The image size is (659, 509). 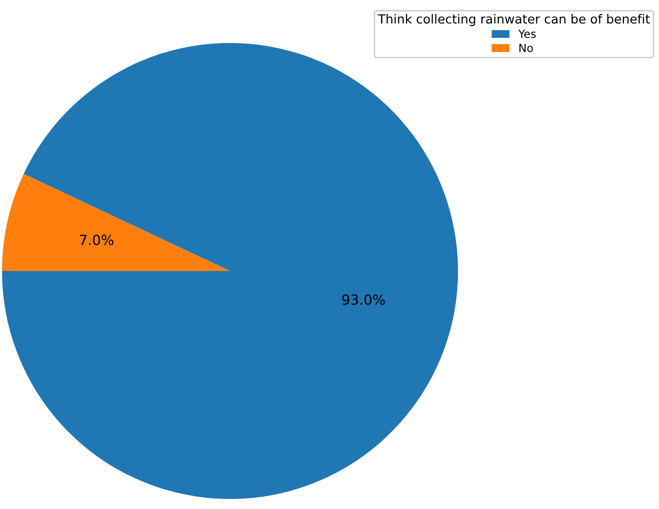 I want to click on legend-label: Yes, so click(x=527, y=34).